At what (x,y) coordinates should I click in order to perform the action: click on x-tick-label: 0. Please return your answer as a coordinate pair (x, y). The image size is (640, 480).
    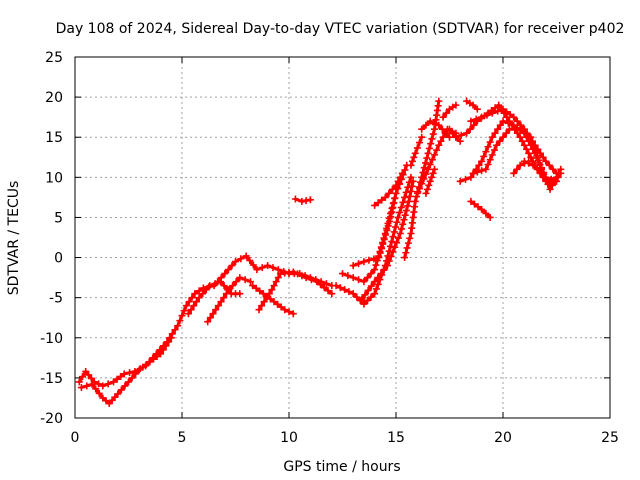
    Looking at the image, I should click on (75, 438).